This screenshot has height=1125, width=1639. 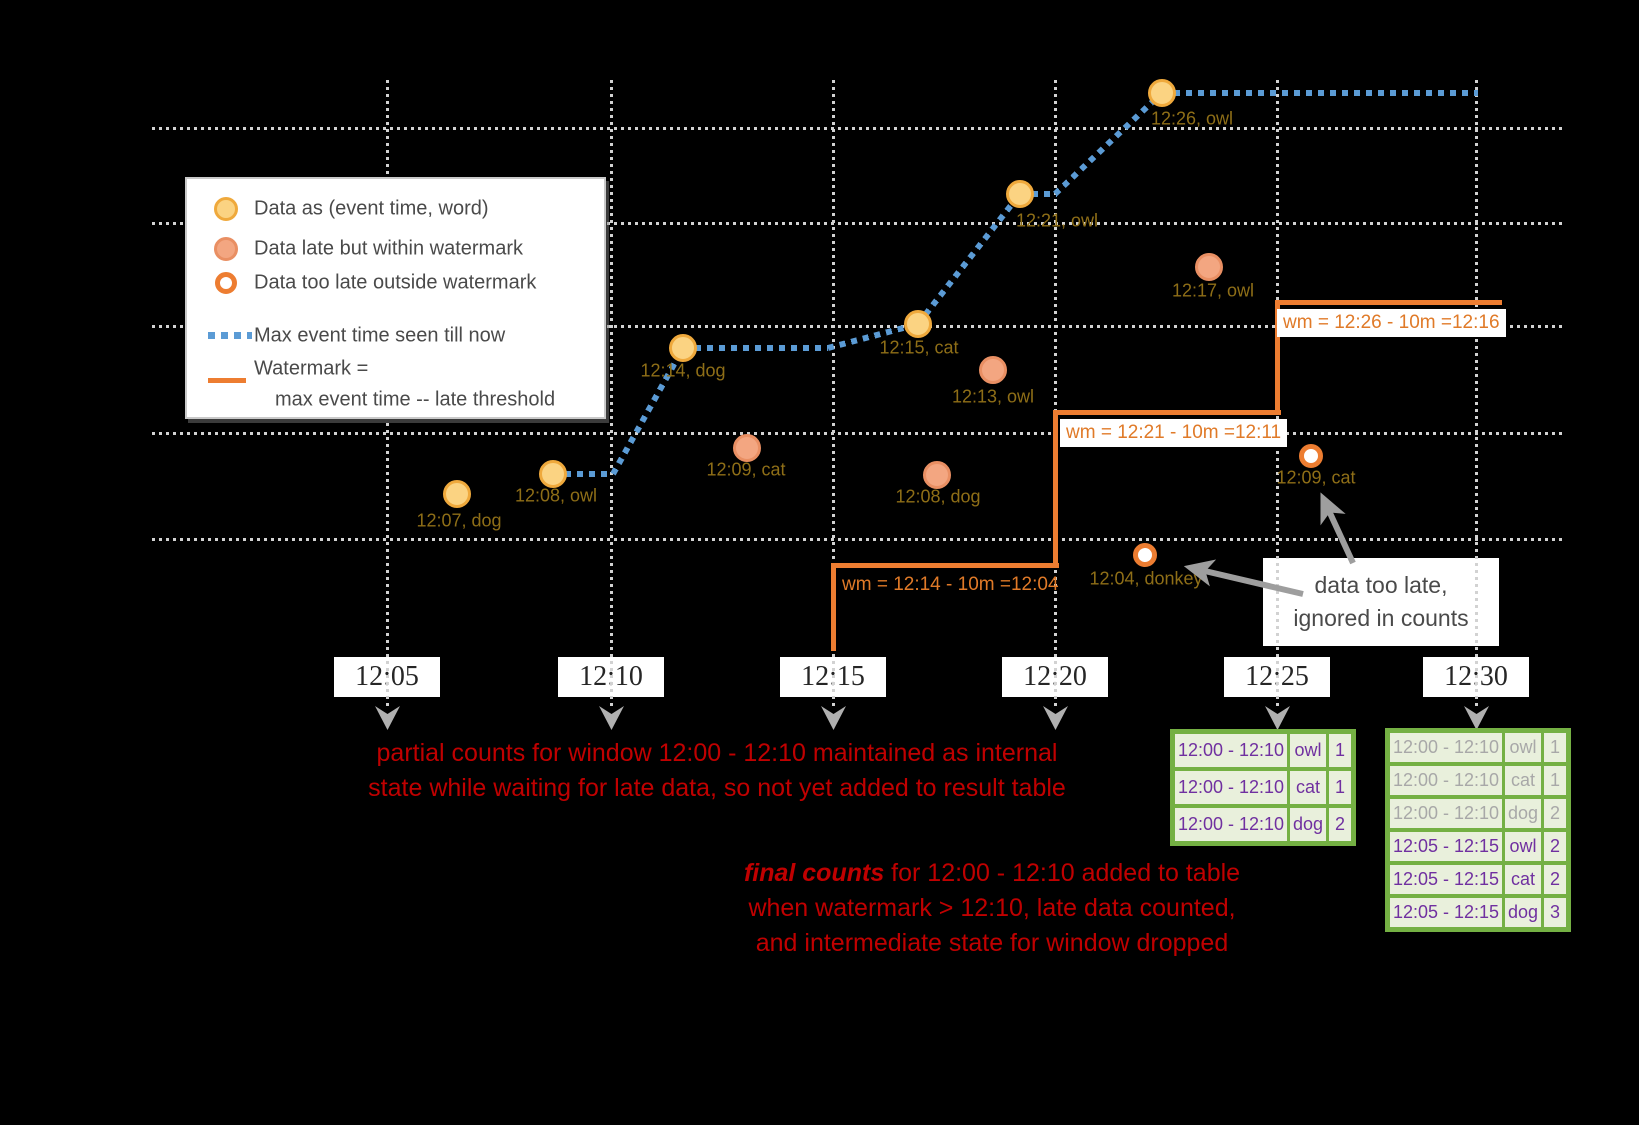 What do you see at coordinates (993, 396) in the screenshot?
I see `data-point-label: 12:13, owl` at bounding box center [993, 396].